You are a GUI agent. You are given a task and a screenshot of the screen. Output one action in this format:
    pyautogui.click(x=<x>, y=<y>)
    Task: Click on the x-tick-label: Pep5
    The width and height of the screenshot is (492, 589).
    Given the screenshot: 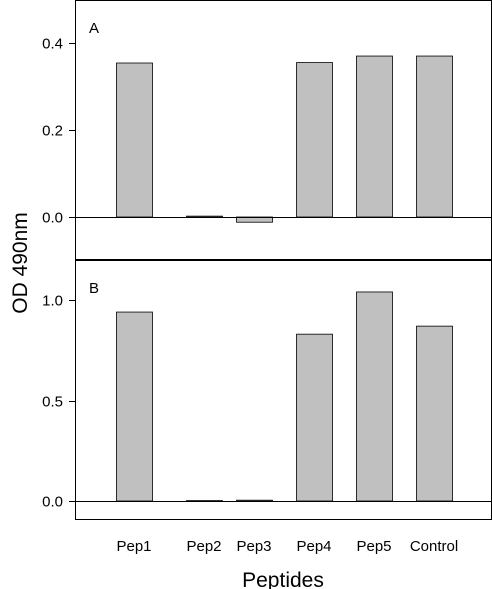 What is the action you would take?
    pyautogui.click(x=373, y=546)
    